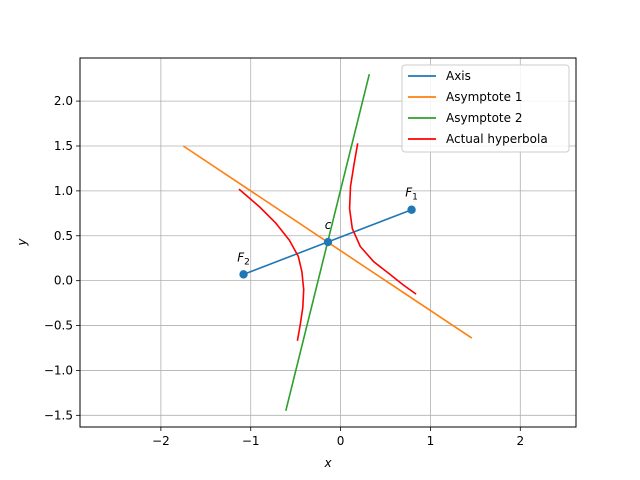 The height and width of the screenshot is (480, 640). I want to click on label-f2: F2, so click(243, 258).